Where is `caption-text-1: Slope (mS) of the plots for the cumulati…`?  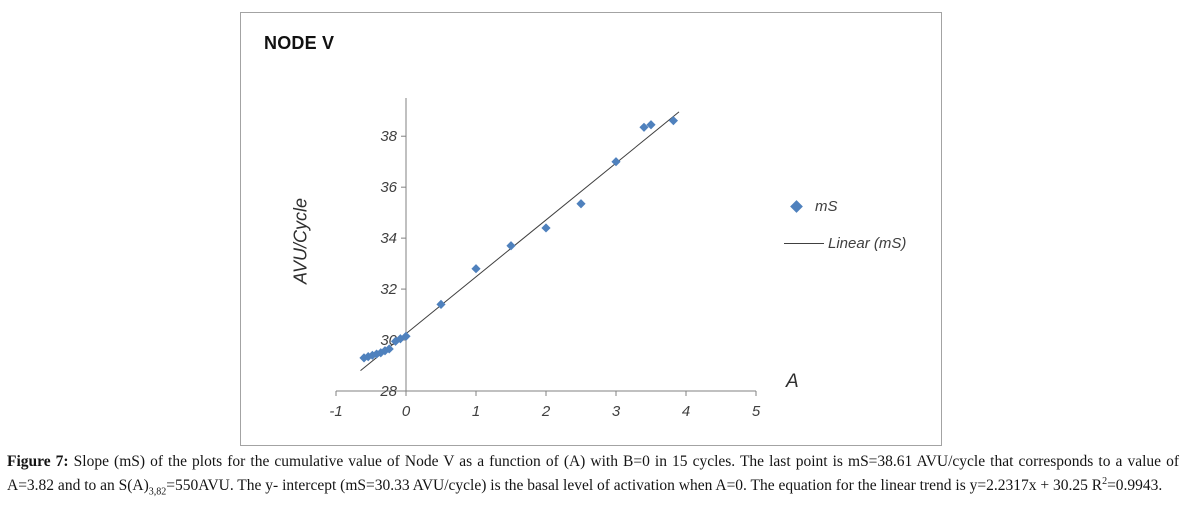
caption-text-1: Slope (mS) of the plots for the cumulati… is located at coordinates (593, 474).